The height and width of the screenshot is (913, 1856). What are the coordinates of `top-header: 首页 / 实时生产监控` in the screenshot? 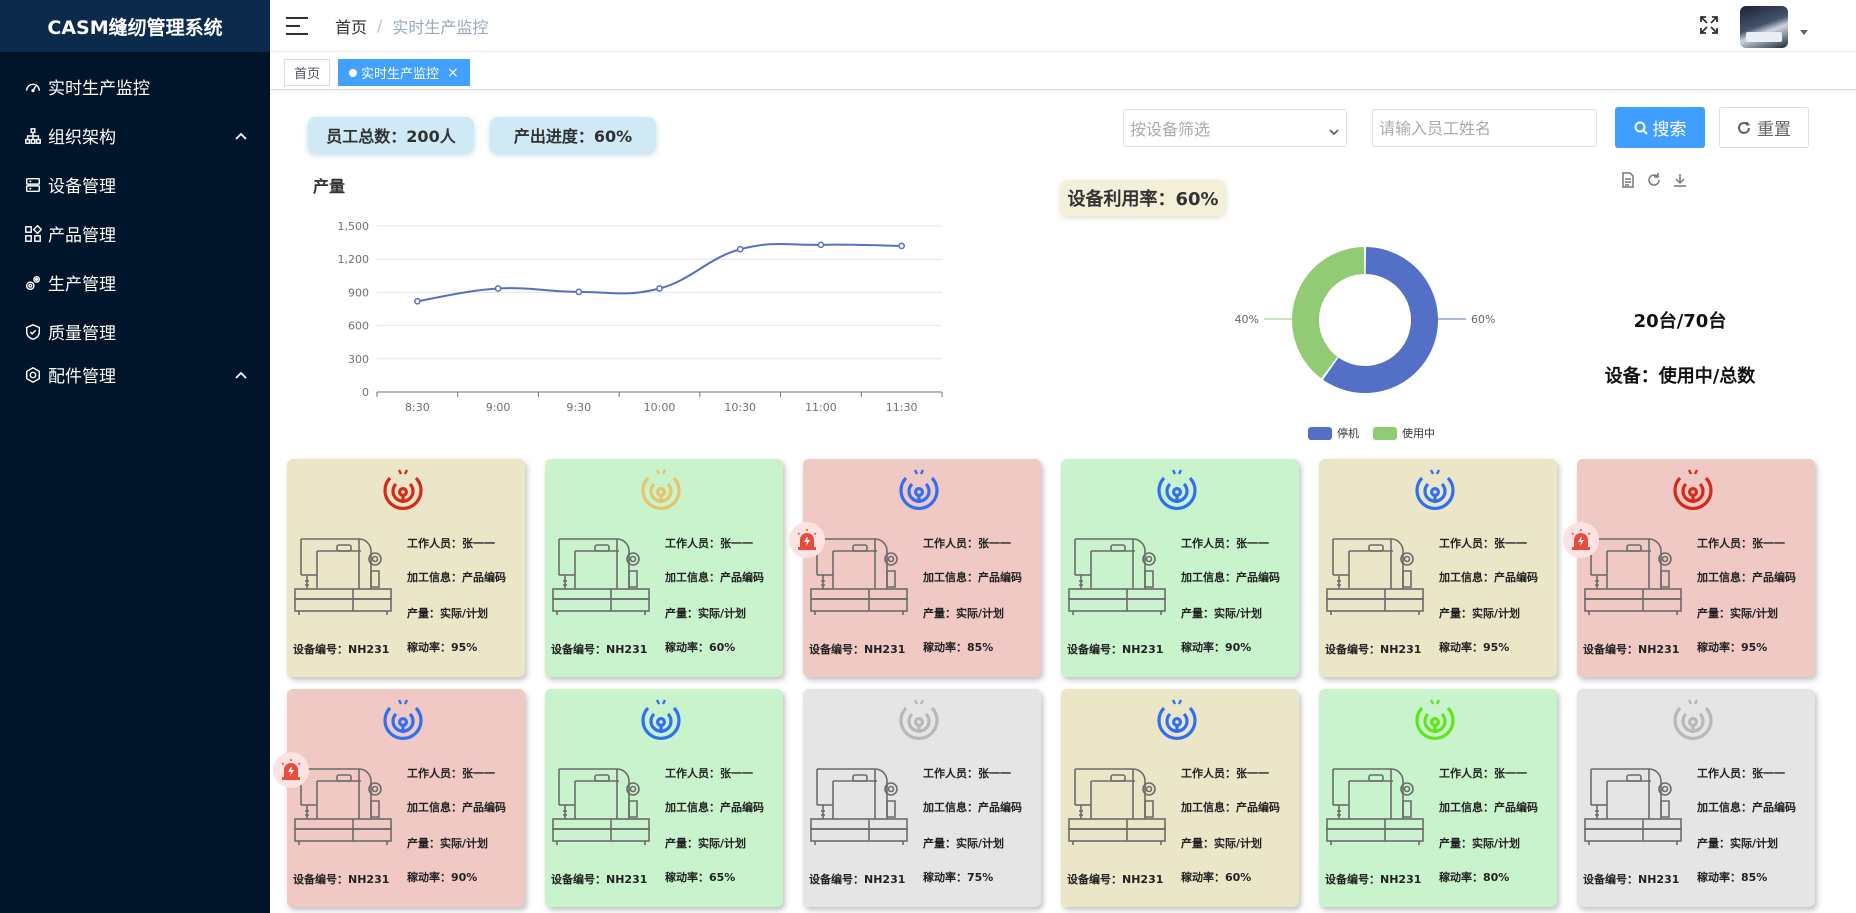 It's located at (1063, 26).